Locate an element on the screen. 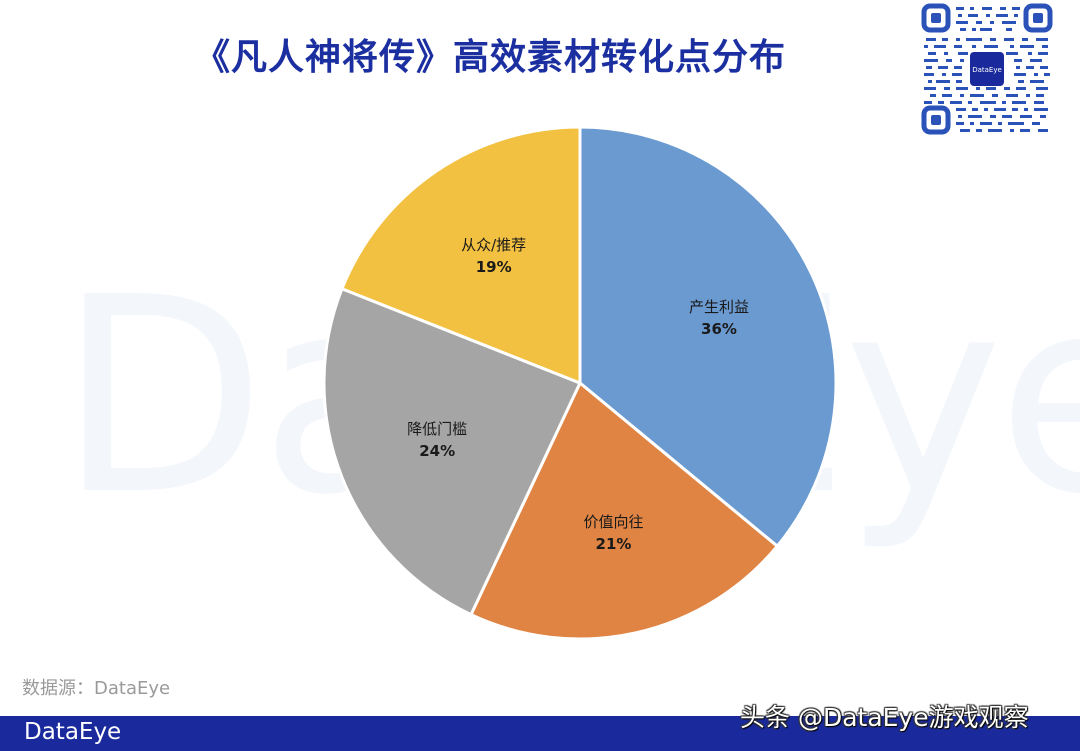  svg-text: DataEye is located at coordinates (987, 70).